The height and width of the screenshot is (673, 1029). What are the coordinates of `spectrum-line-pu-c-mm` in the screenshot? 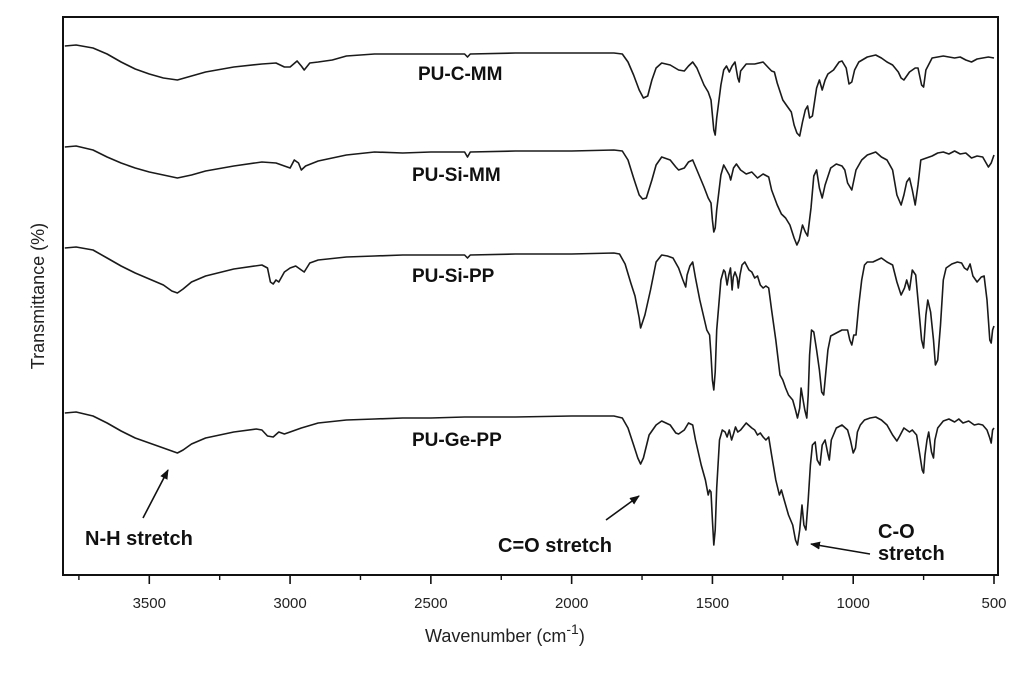 It's located at (529, 90).